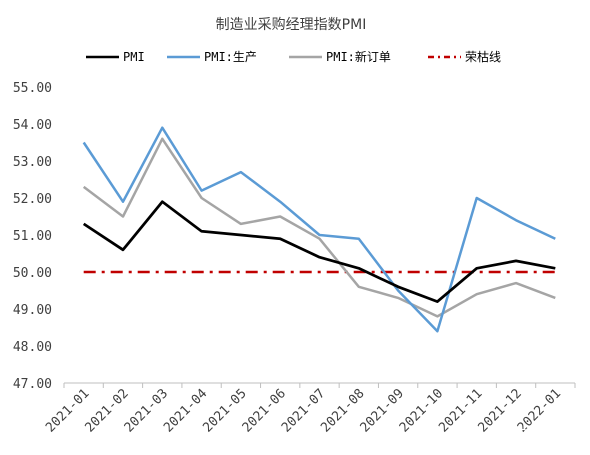  Describe the element at coordinates (230, 57) in the screenshot. I see `legend-label-1: PMI:生产` at that location.